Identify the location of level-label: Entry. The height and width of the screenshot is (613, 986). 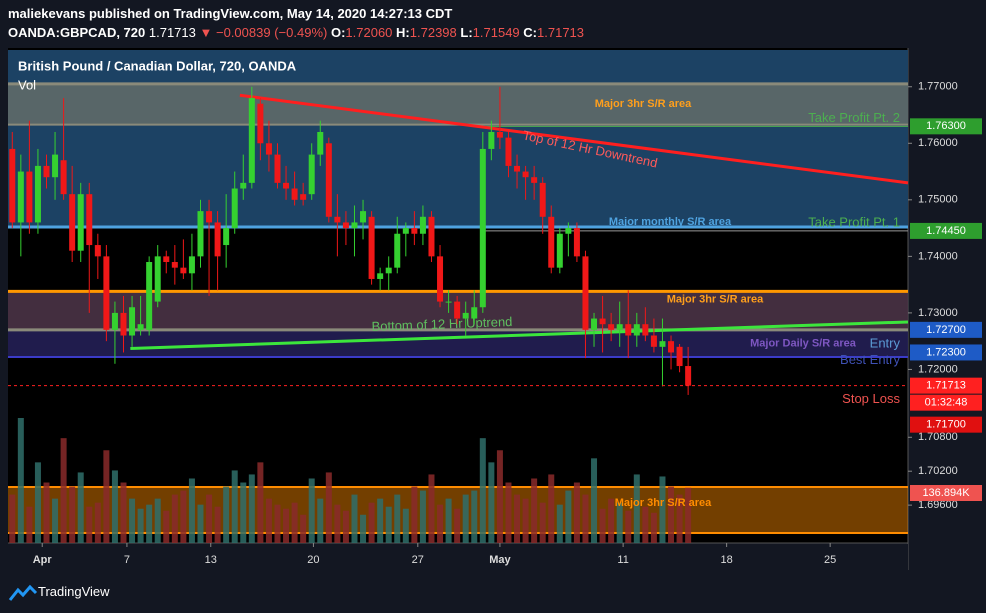
(885, 342).